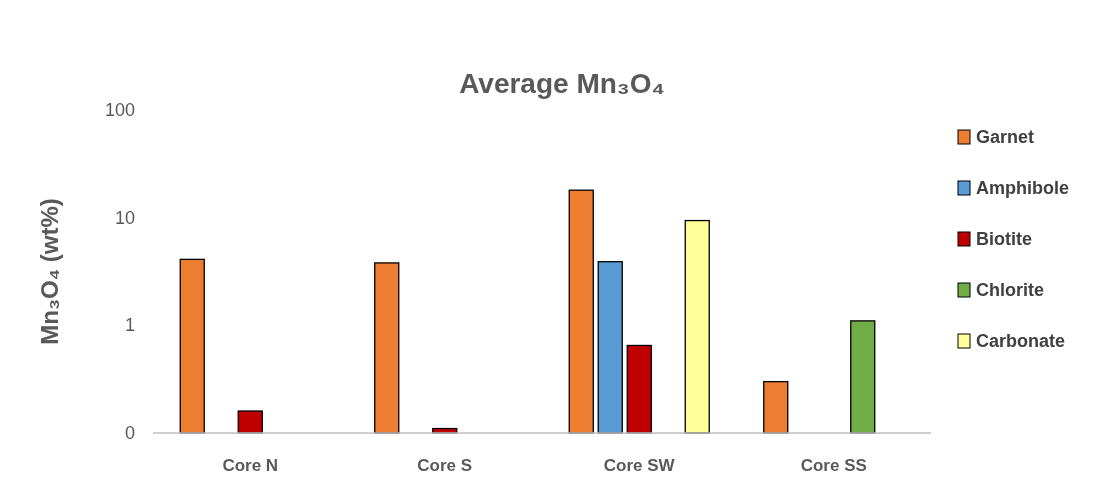 The height and width of the screenshot is (482, 1093). I want to click on x-tick-label: Core N, so click(250, 465).